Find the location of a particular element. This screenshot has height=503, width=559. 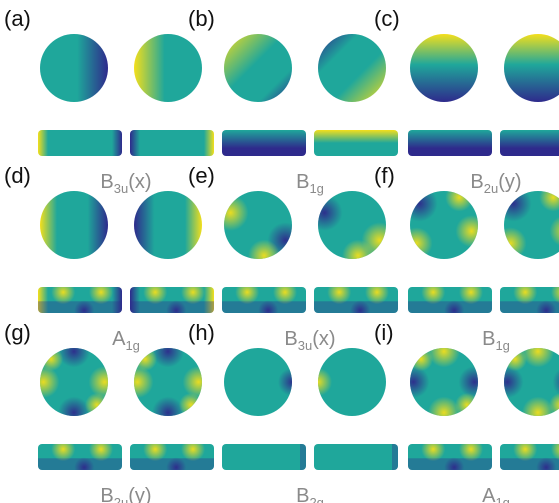

mode-panel: (e)B3u(x) is located at coordinates (293, 258).